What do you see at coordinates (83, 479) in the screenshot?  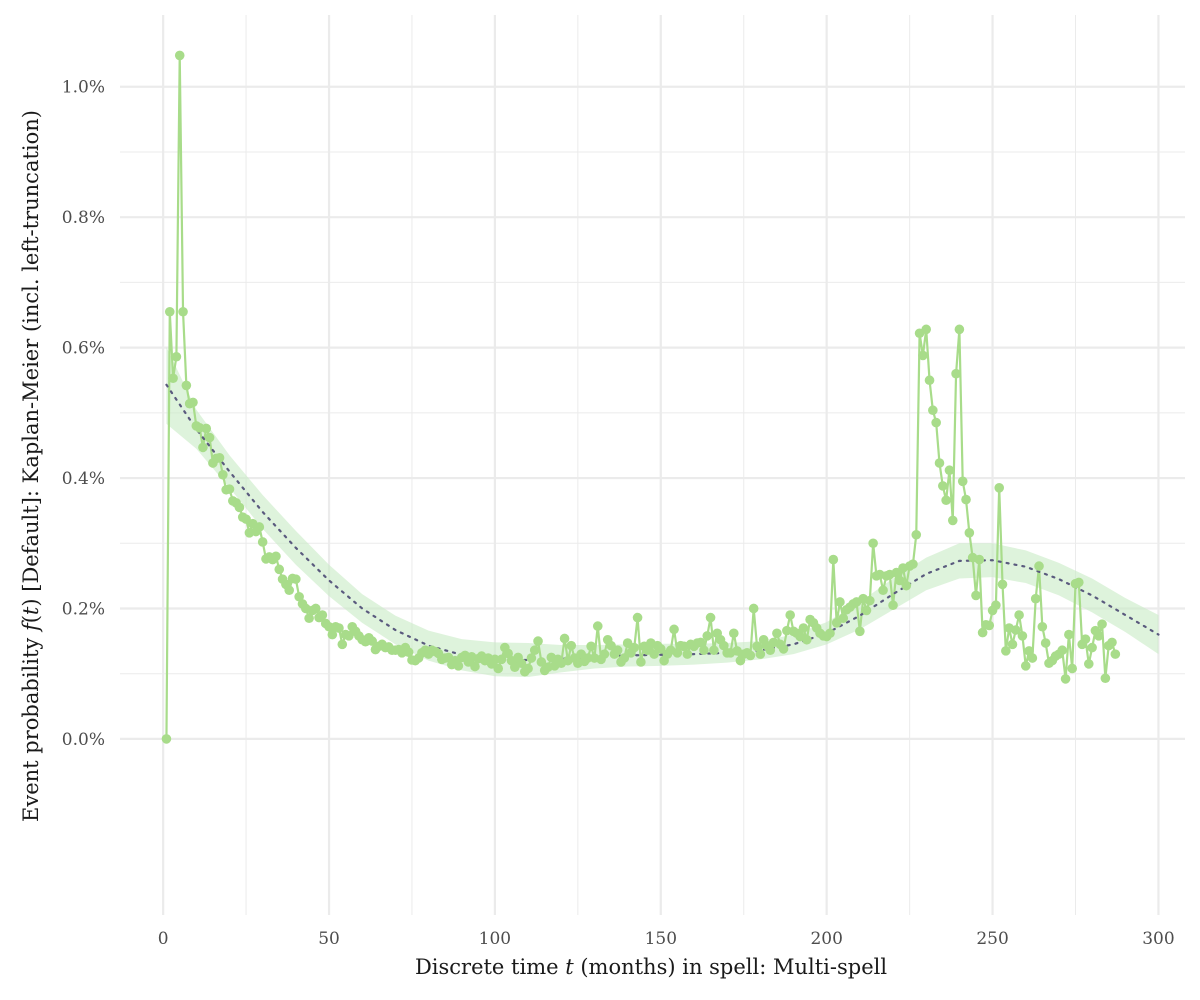 I see `y-tick-label: 0.4%` at bounding box center [83, 479].